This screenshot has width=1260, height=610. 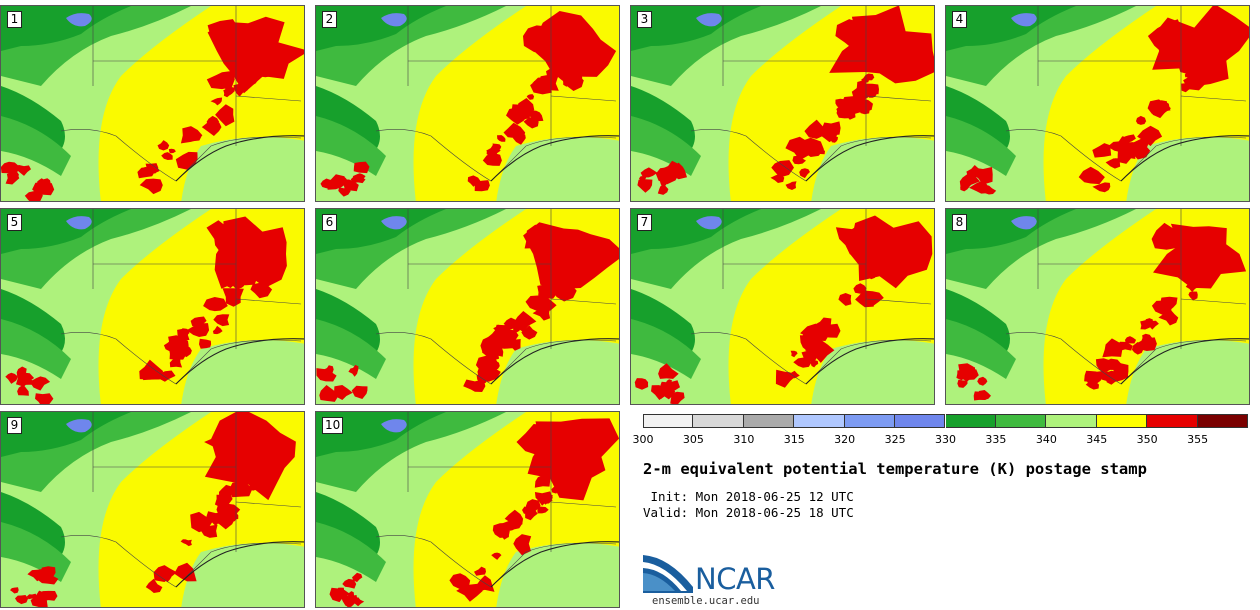 I want to click on ensemble-member-panel-1: 1, so click(x=152, y=103).